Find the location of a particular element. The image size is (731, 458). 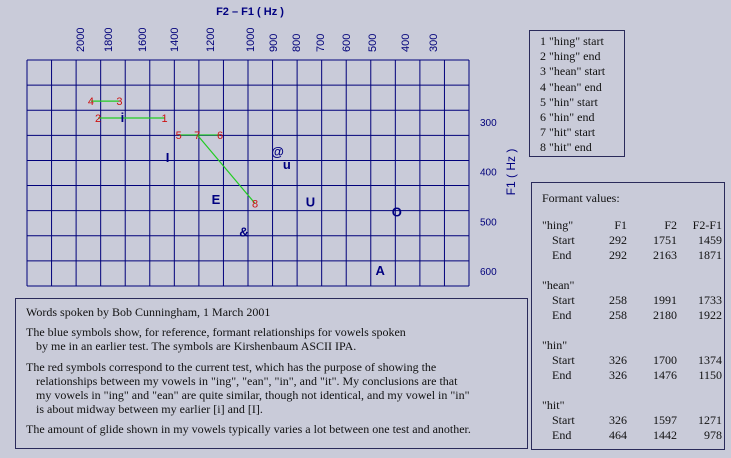

formant-row: End 326 1476 1150 is located at coordinates (629, 375).